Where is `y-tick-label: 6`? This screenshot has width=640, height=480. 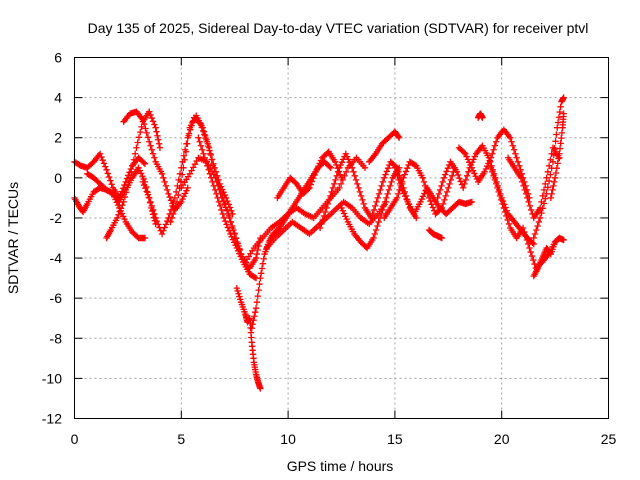 y-tick-label: 6 is located at coordinates (58, 58).